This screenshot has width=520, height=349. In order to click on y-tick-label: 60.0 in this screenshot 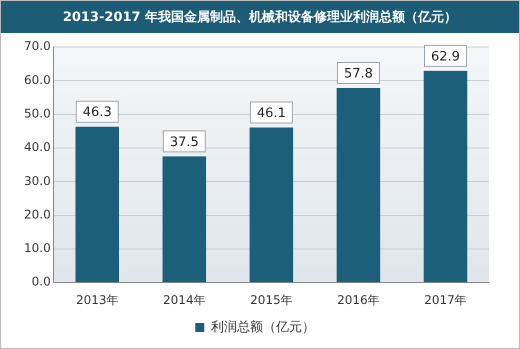, I will do `click(37, 79)`.